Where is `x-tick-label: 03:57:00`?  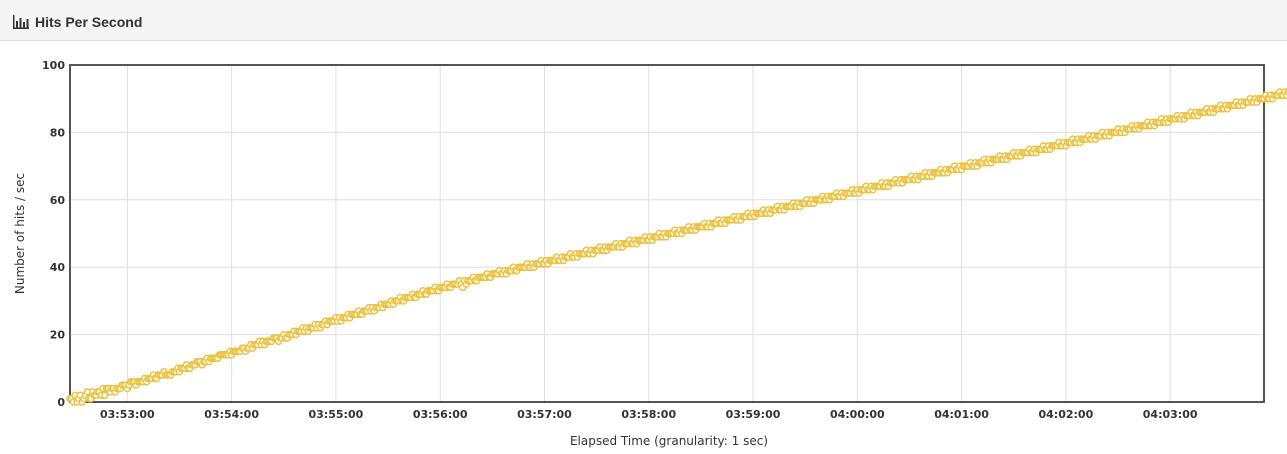
x-tick-label: 03:57:00 is located at coordinates (544, 414).